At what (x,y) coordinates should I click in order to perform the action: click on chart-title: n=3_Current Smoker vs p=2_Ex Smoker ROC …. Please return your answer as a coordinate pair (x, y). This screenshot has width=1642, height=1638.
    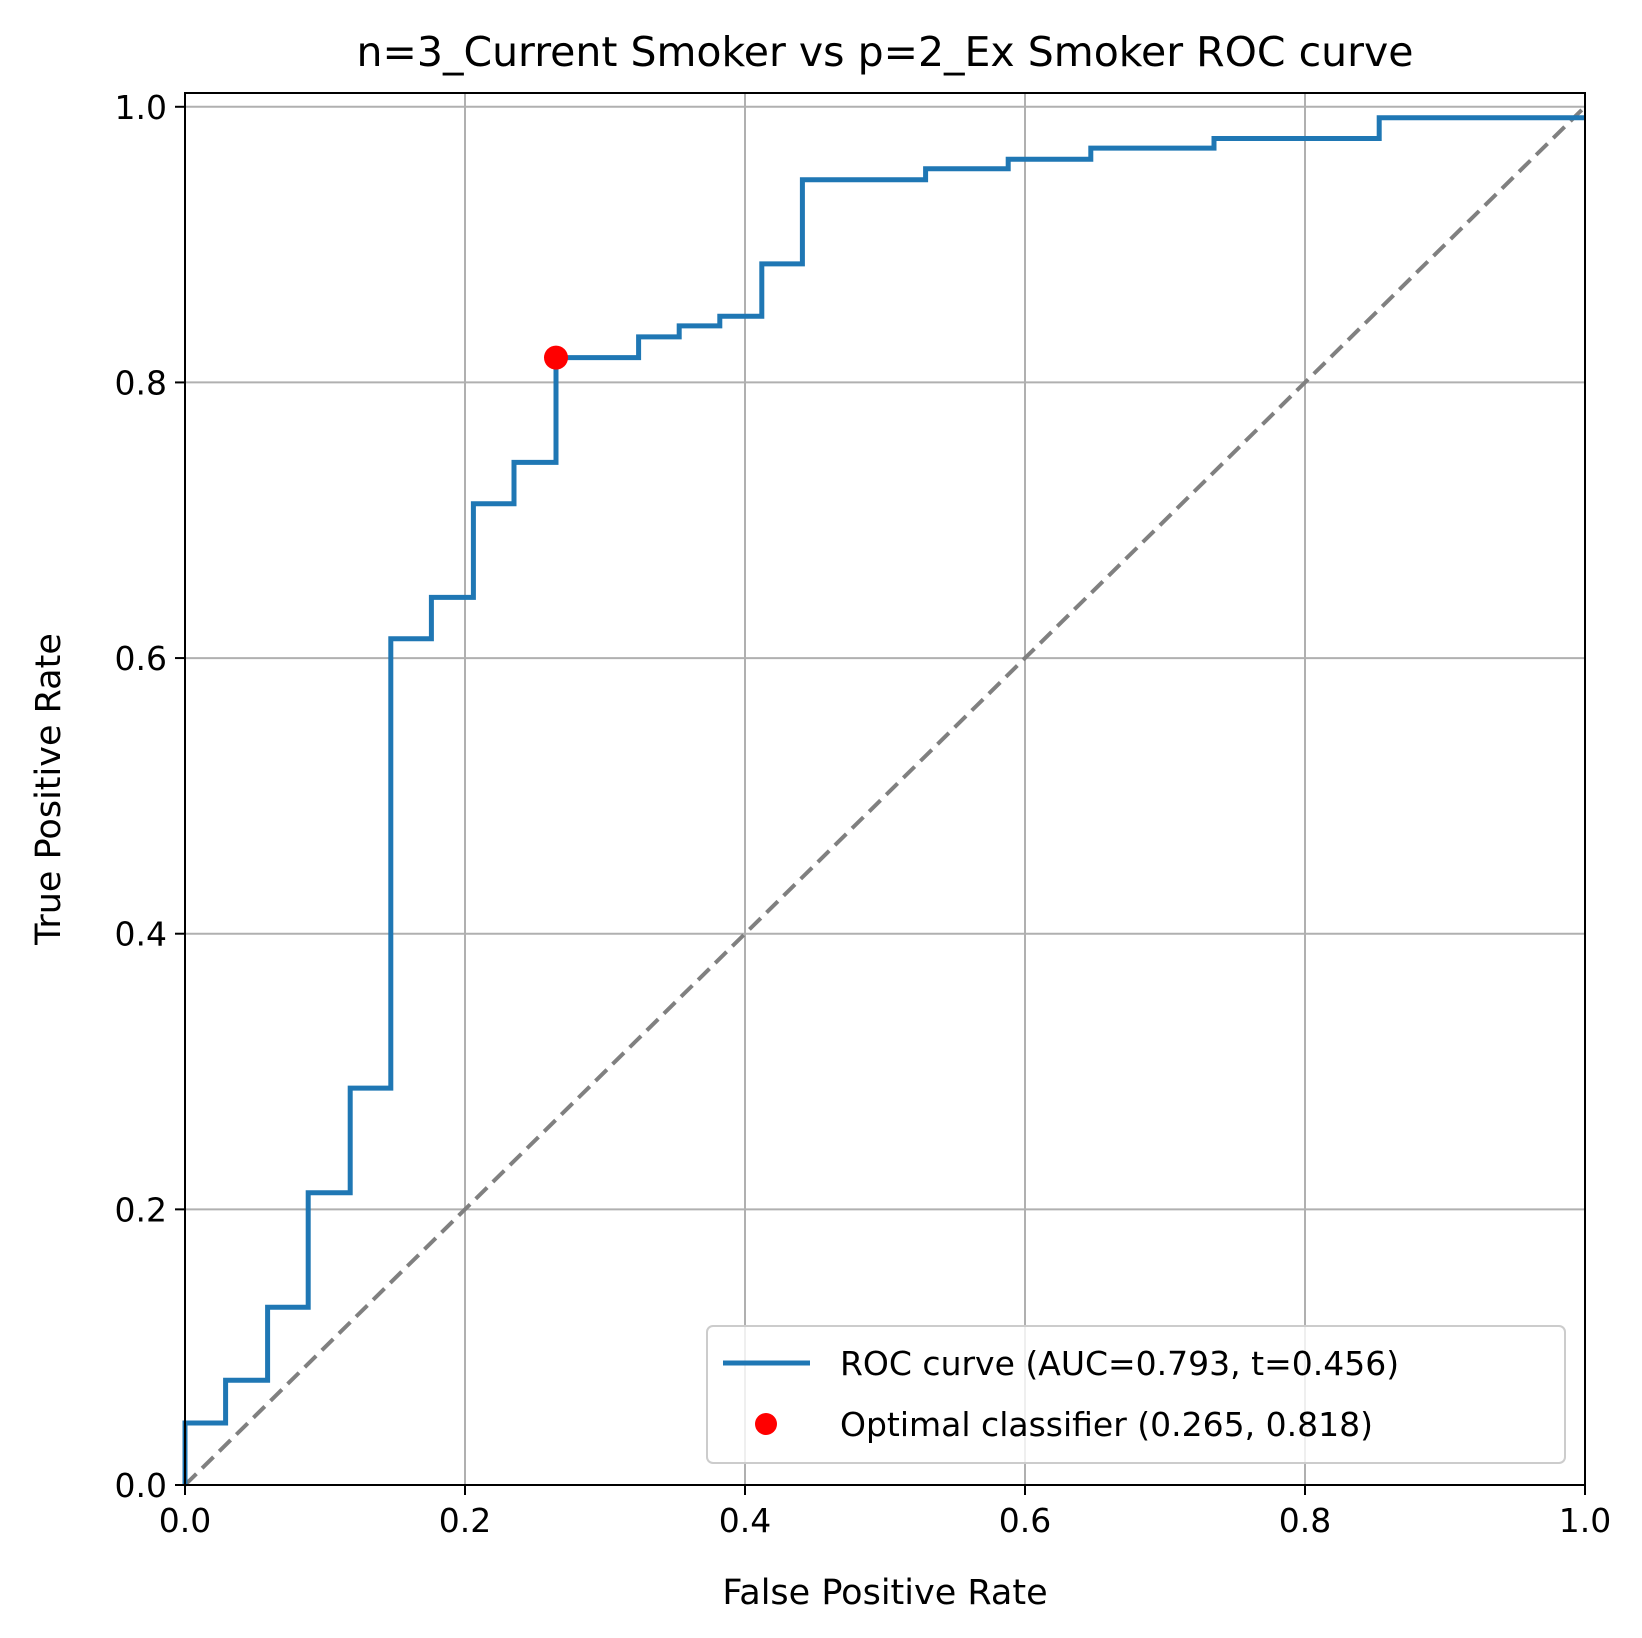
    Looking at the image, I should click on (885, 52).